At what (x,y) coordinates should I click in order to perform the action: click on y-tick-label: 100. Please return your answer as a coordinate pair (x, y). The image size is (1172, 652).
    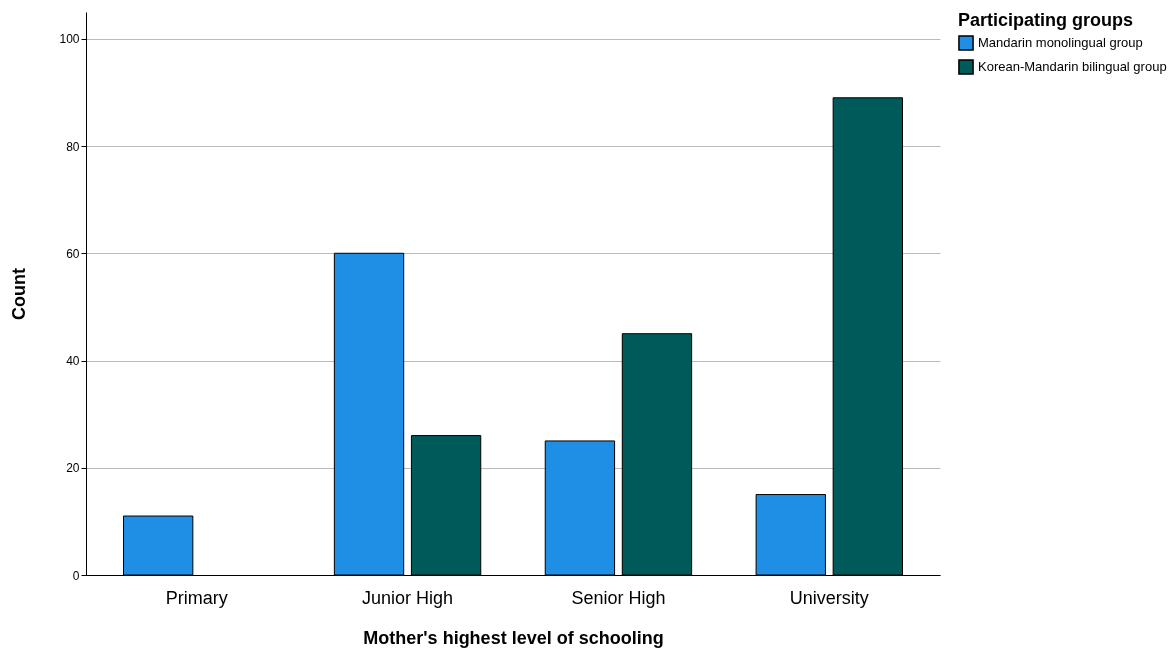
    Looking at the image, I should click on (69, 39).